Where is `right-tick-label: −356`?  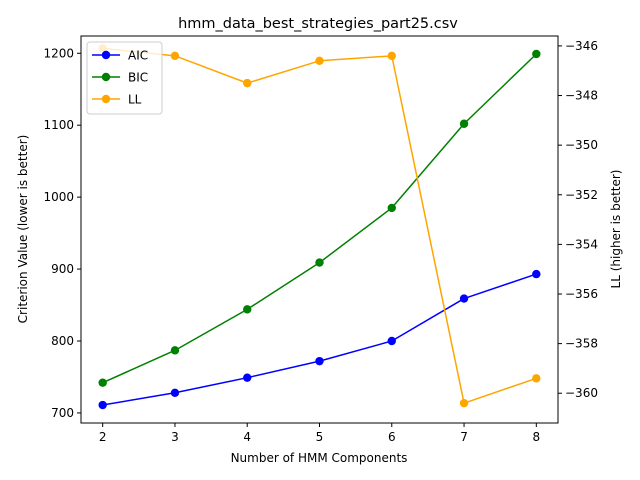
right-tick-label: −356 is located at coordinates (581, 294).